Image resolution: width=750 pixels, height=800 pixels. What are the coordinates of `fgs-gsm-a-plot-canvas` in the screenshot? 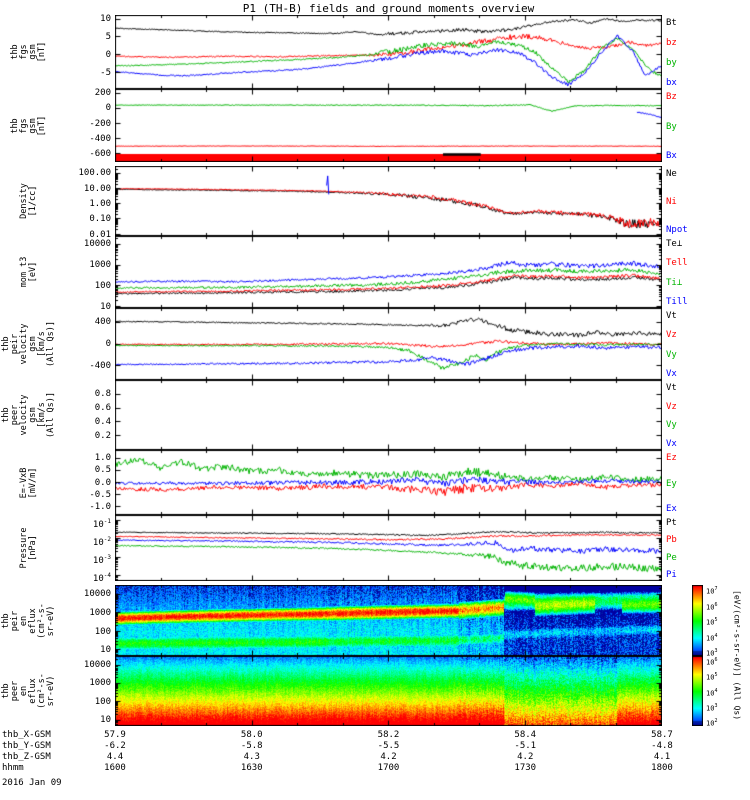 It's located at (388, 52).